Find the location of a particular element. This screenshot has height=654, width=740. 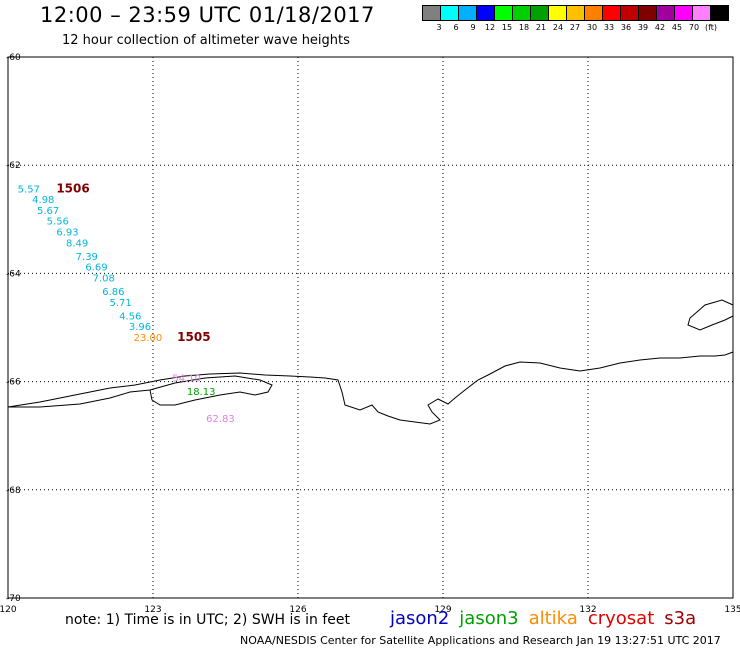

wave-height-value: 5.71 is located at coordinates (121, 303).